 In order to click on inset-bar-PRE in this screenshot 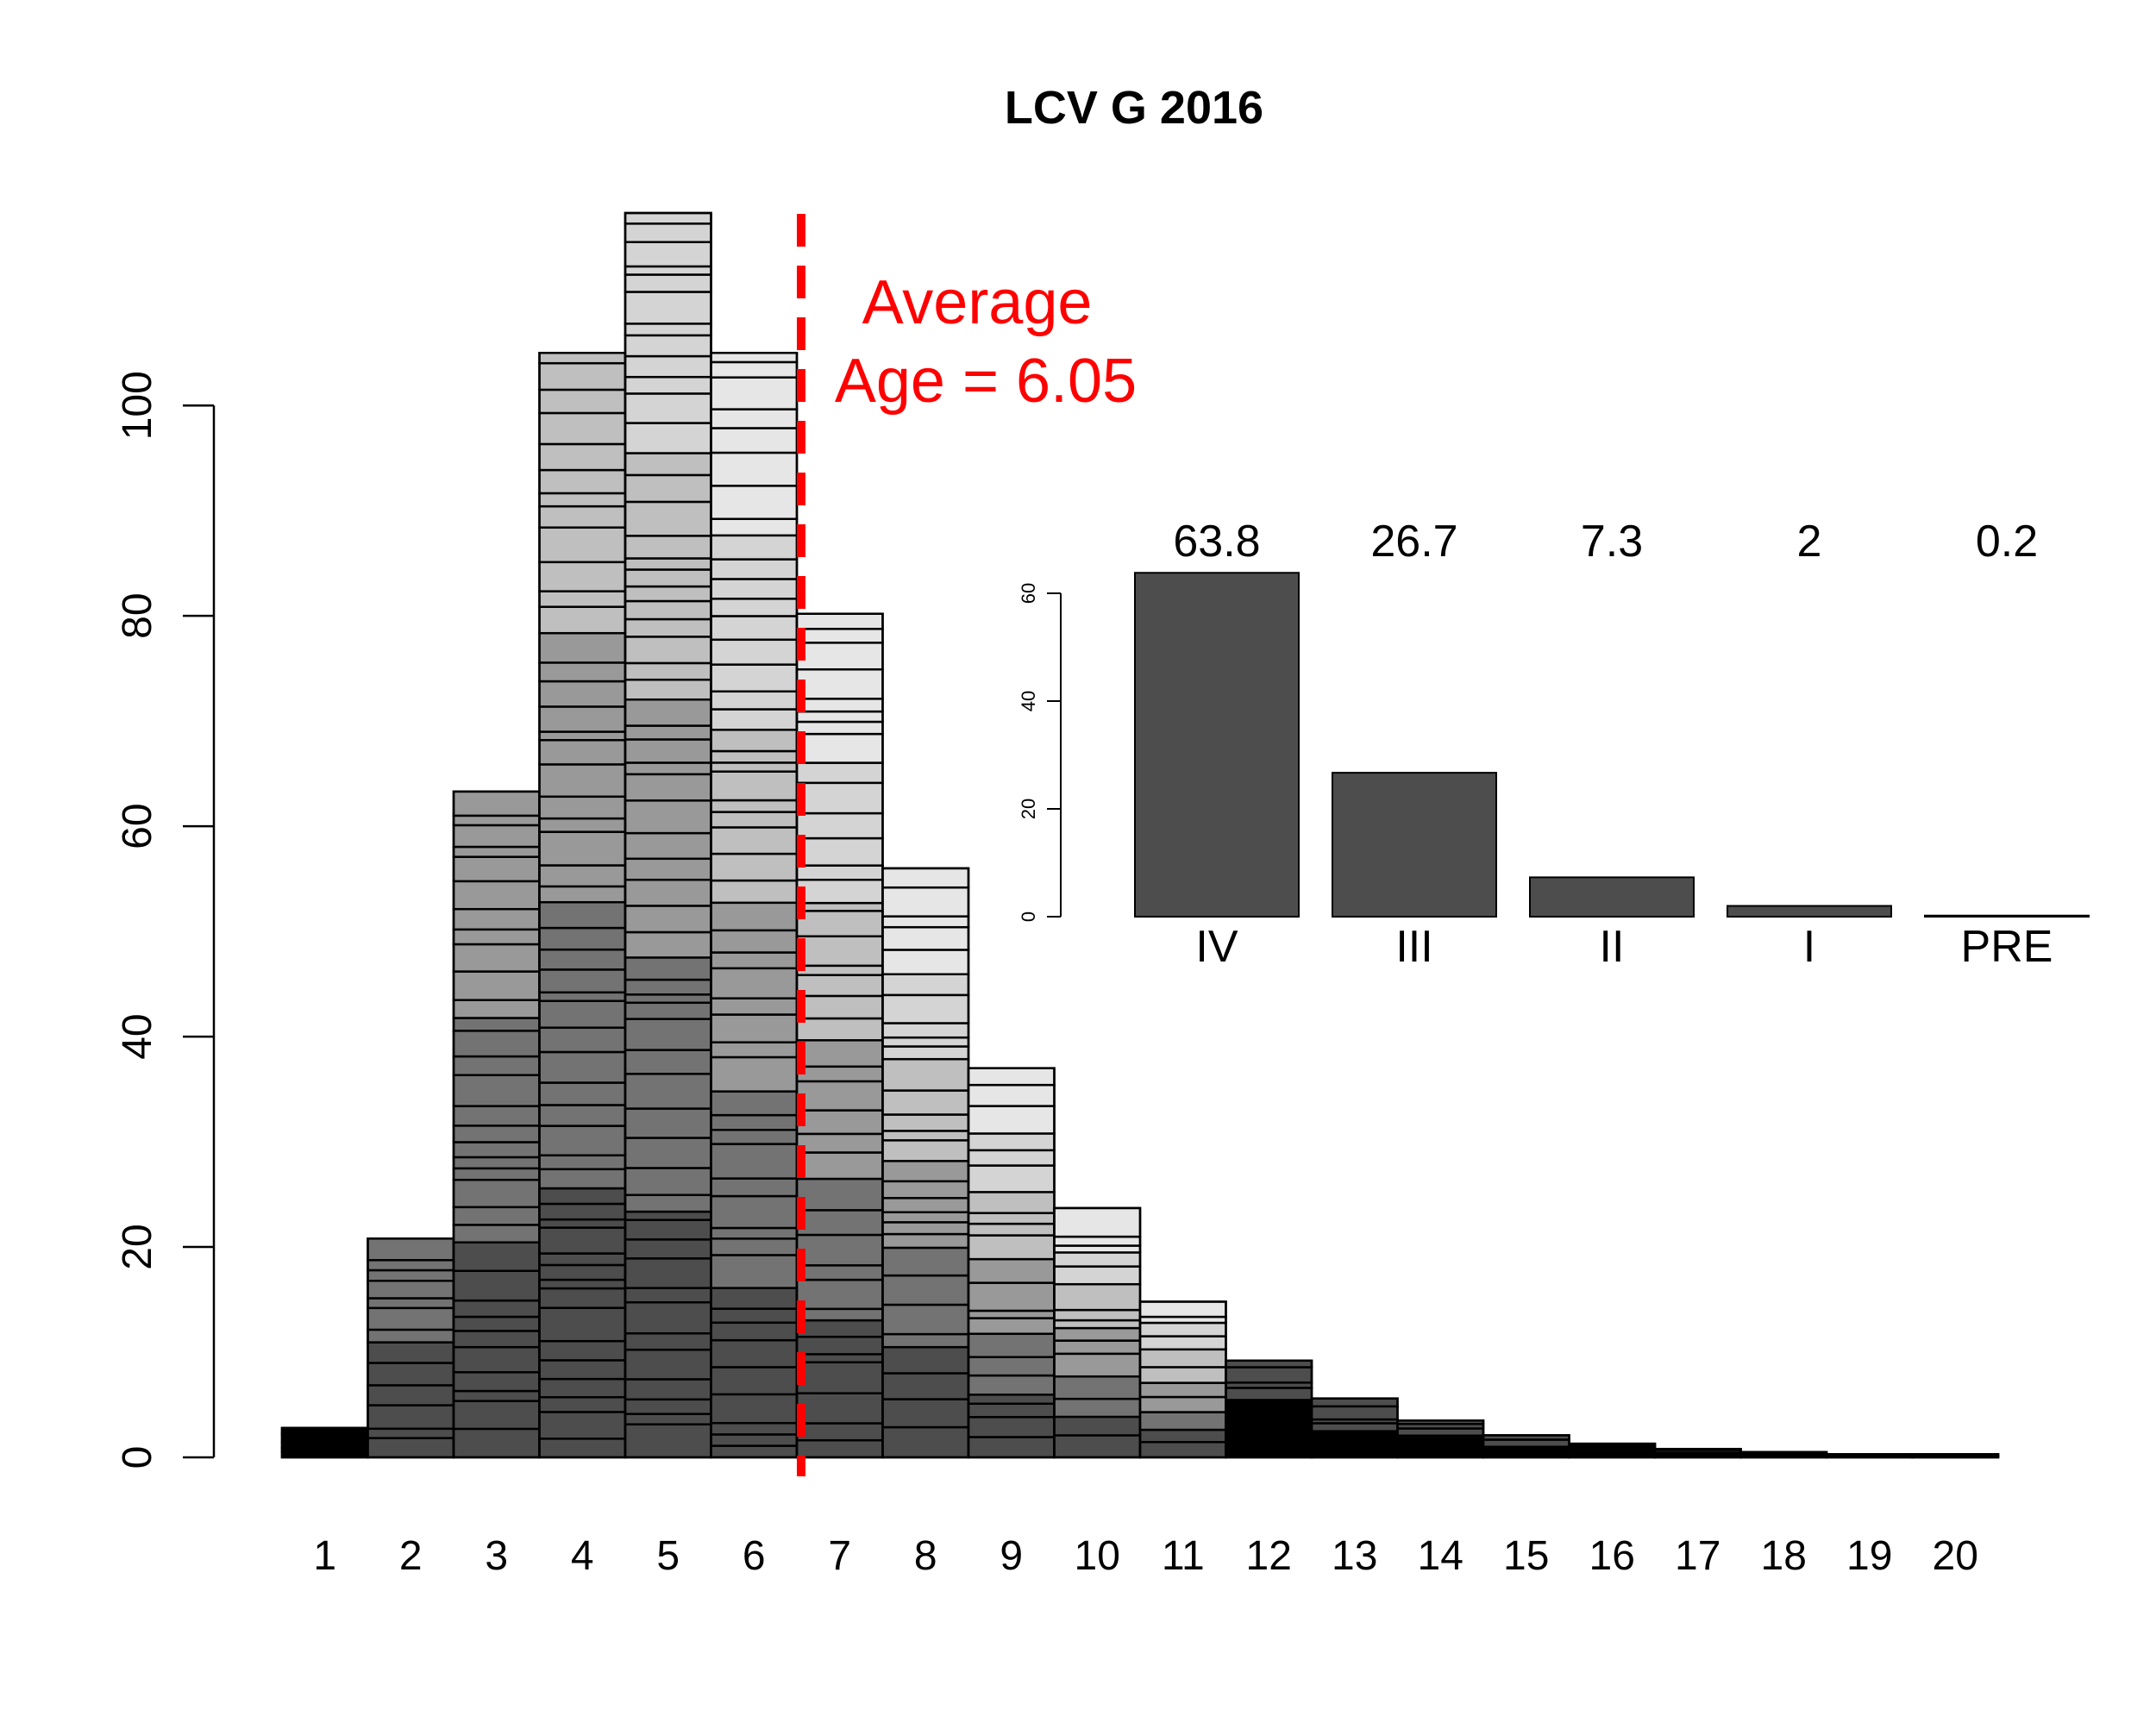, I will do `click(2007, 917)`.